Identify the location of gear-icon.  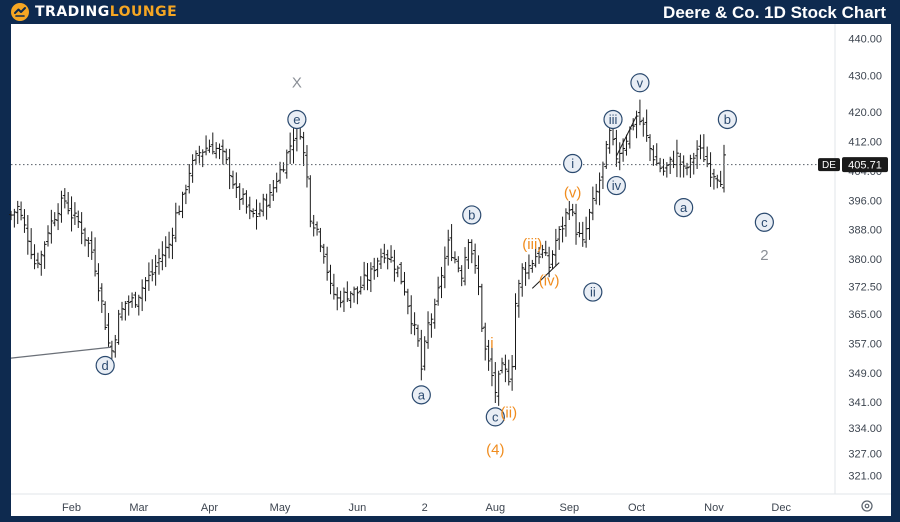
(867, 506).